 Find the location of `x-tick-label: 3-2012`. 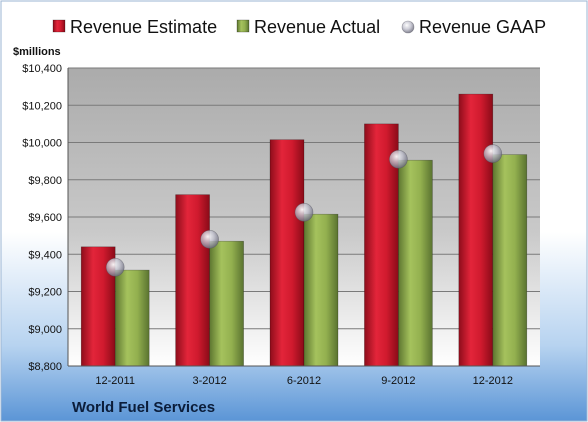

x-tick-label: 3-2012 is located at coordinates (209, 381).